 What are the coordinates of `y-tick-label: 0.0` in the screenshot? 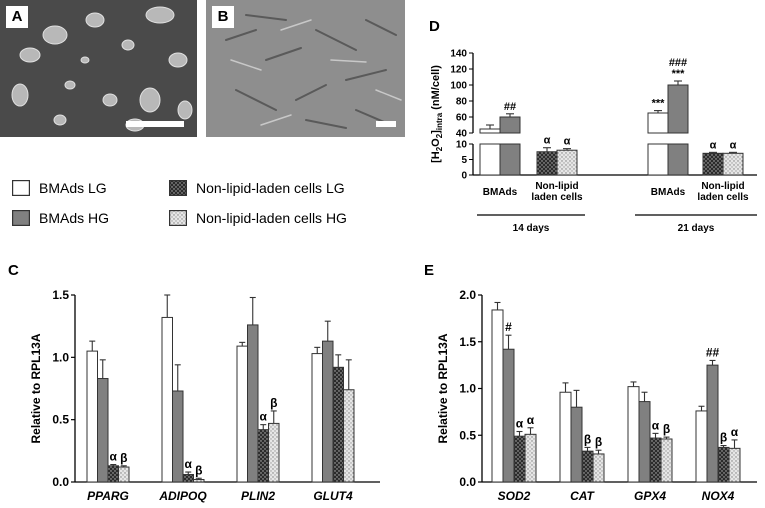 It's located at (467, 482).